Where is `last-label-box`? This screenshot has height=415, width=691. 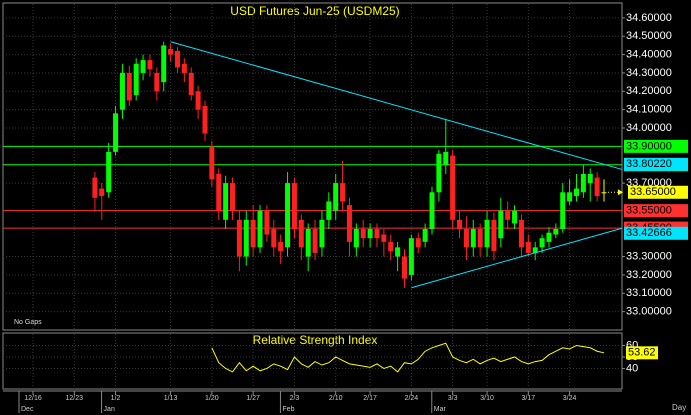 last-label-box is located at coordinates (658, 192).